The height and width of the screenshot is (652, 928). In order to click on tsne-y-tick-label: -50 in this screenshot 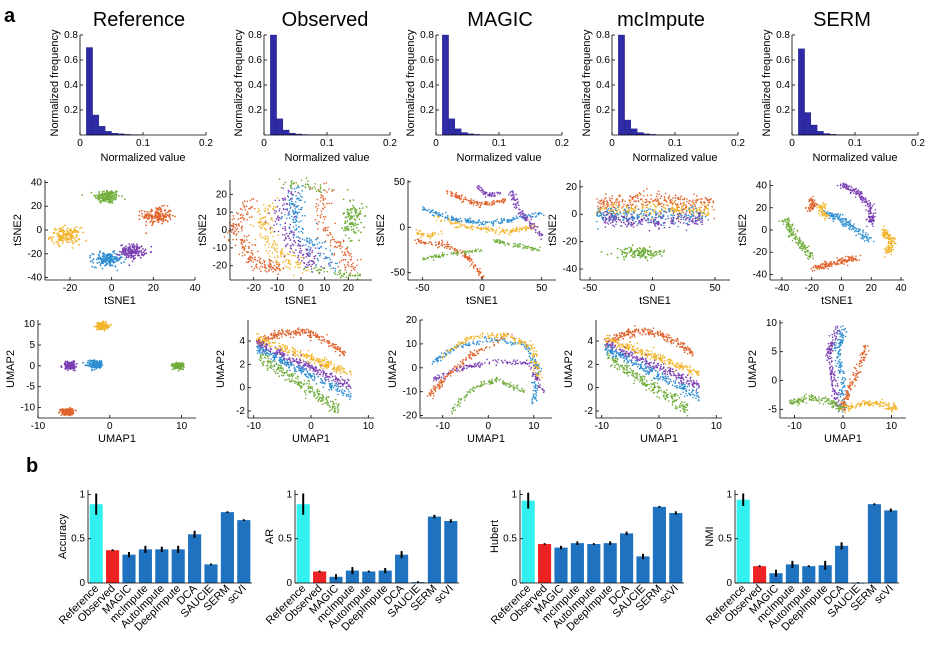, I will do `click(398, 273)`.